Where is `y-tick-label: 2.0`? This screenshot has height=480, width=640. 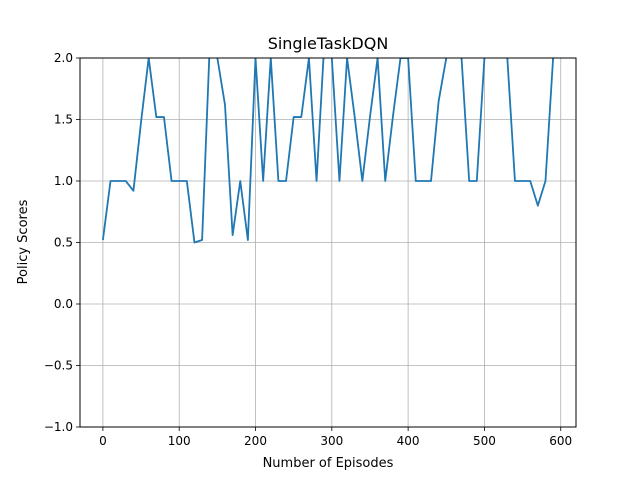
y-tick-label: 2.0 is located at coordinates (63, 58).